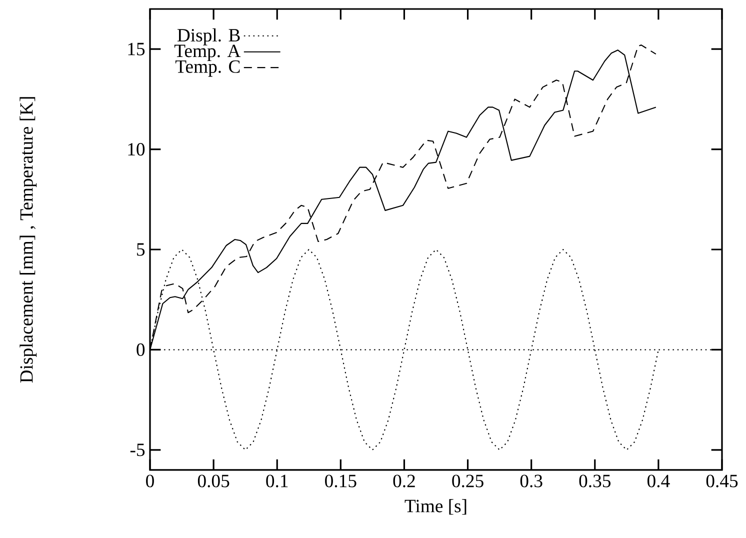  Describe the element at coordinates (141, 249) in the screenshot. I see `y-tick-label: 5` at that location.